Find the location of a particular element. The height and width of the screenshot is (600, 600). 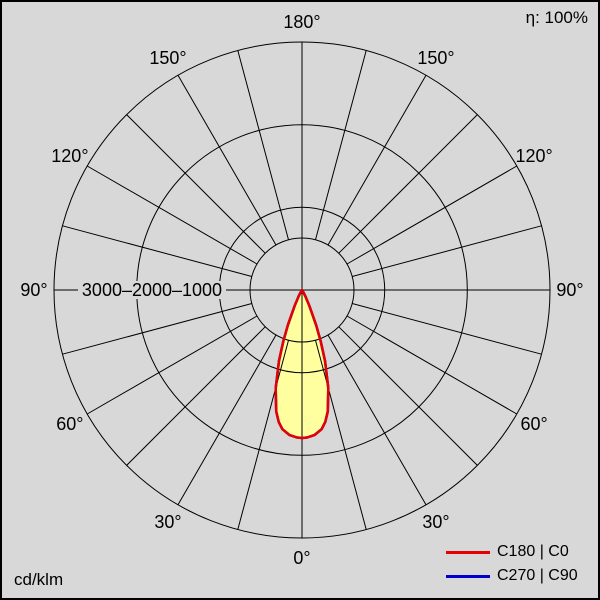

legend-label-c270-c90: C270 | C90 is located at coordinates (537, 575).